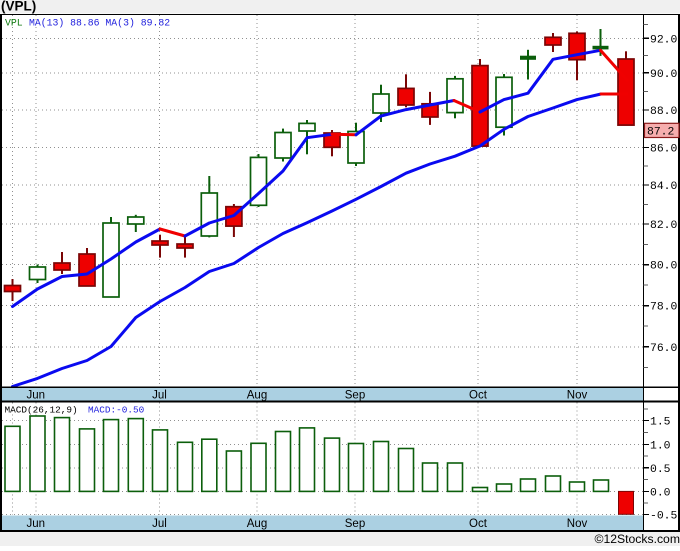  I want to click on svg-text: MACD(26,12,9), so click(41, 410).